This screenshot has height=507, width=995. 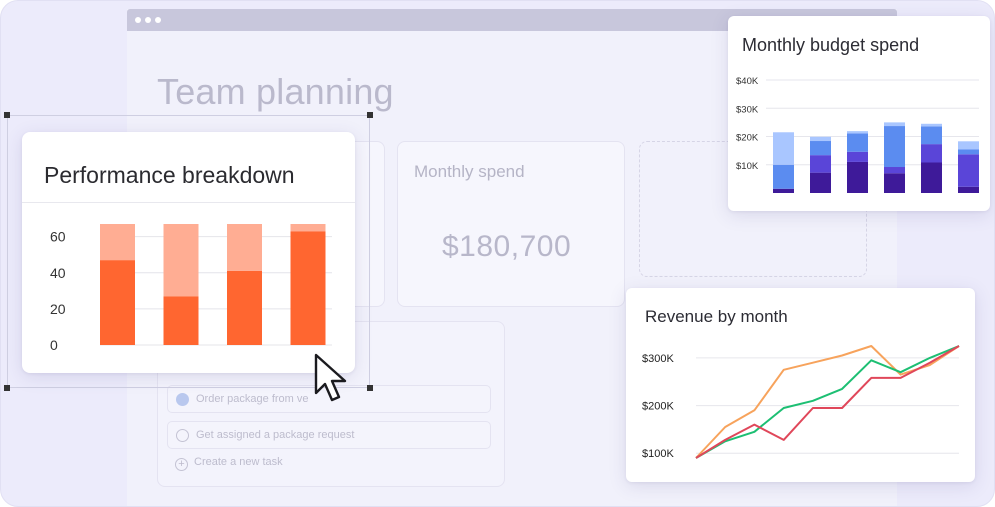 I want to click on revenue-card: Revenue by month $100K $200K $300K, so click(x=800, y=385).